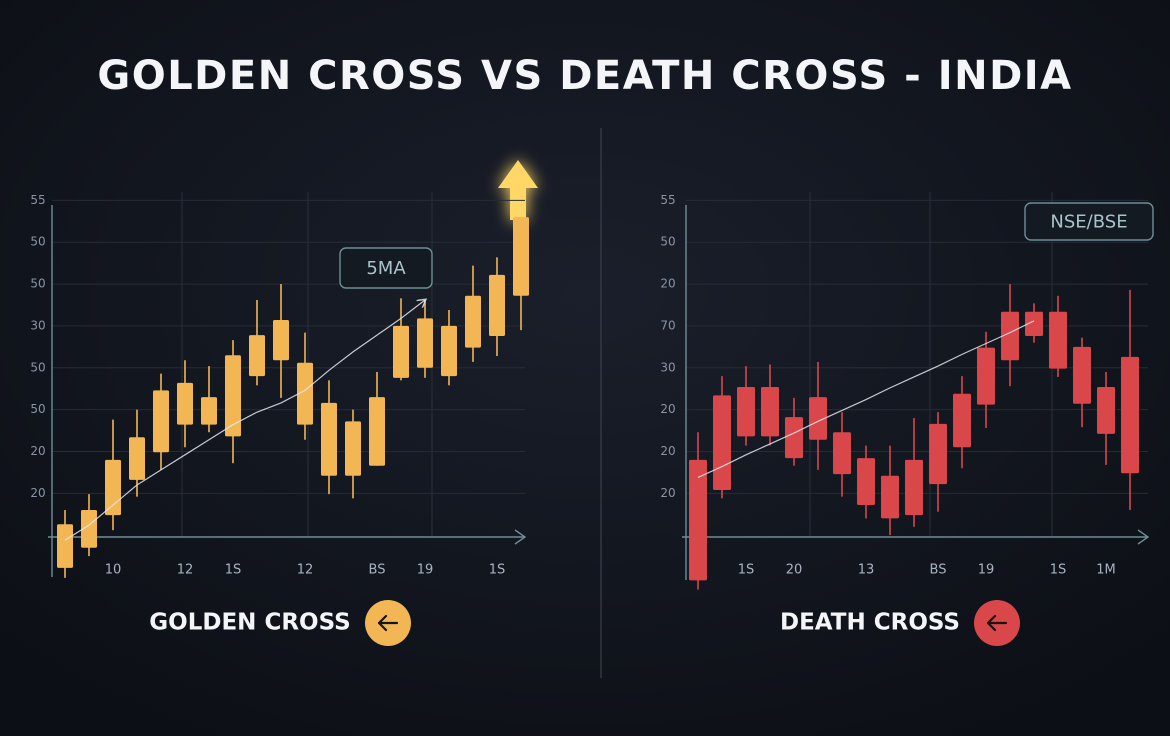 The image size is (1170, 736). What do you see at coordinates (866, 570) in the screenshot?
I see `x-tick-label: 13` at bounding box center [866, 570].